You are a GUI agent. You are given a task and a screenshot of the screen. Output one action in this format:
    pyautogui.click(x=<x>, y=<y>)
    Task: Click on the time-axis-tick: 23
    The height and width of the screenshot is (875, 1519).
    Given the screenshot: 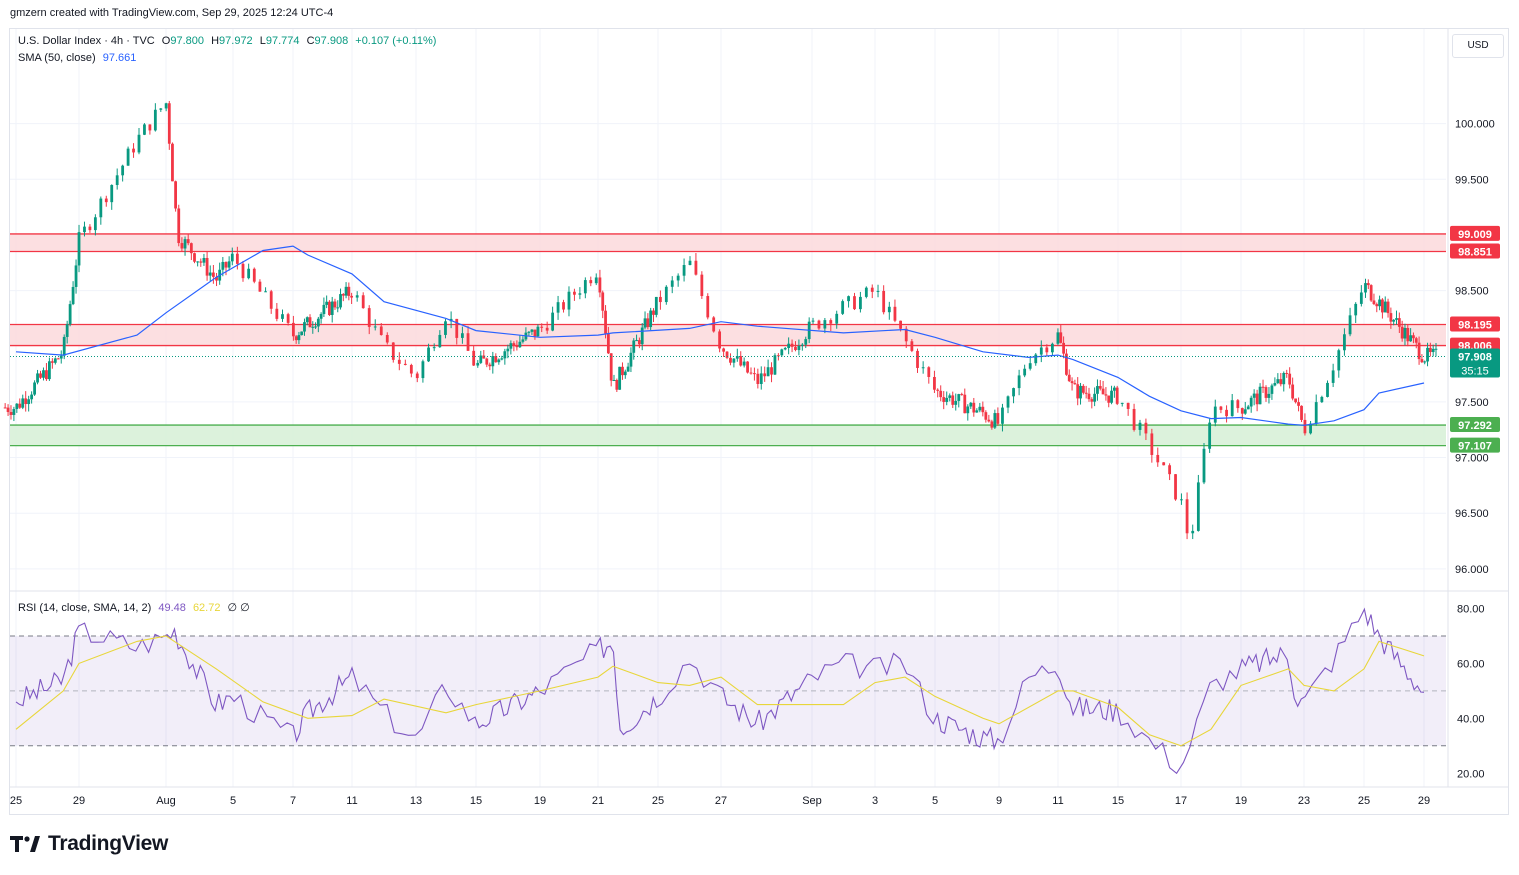 What is the action you would take?
    pyautogui.click(x=1304, y=801)
    